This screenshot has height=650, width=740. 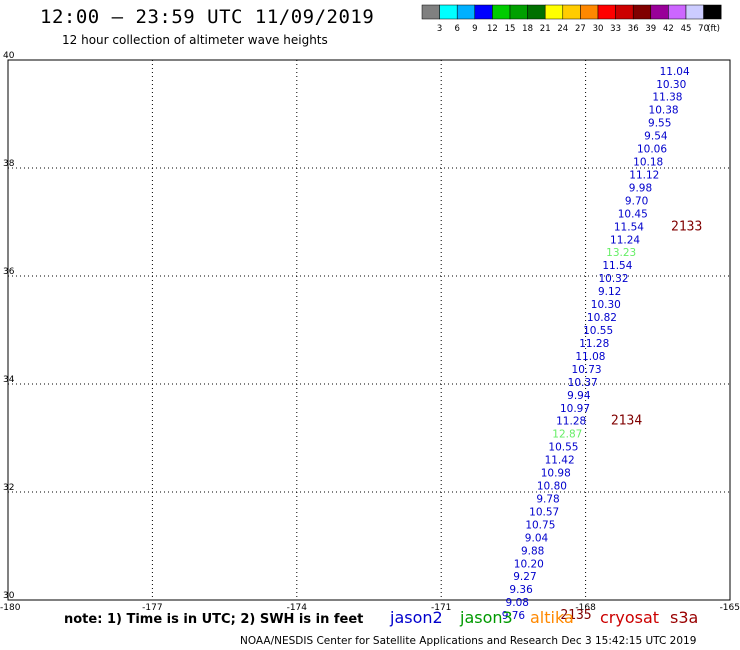 I want to click on colorbar-label: 18, so click(x=527, y=29).